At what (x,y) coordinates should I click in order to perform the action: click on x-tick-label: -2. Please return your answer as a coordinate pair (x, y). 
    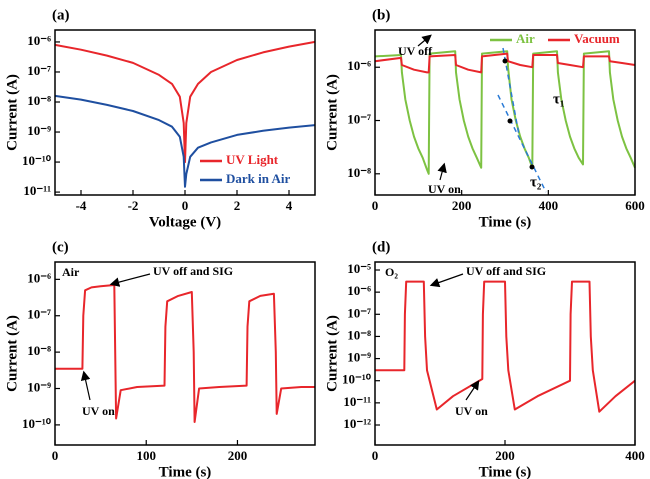
    Looking at the image, I should click on (133, 205).